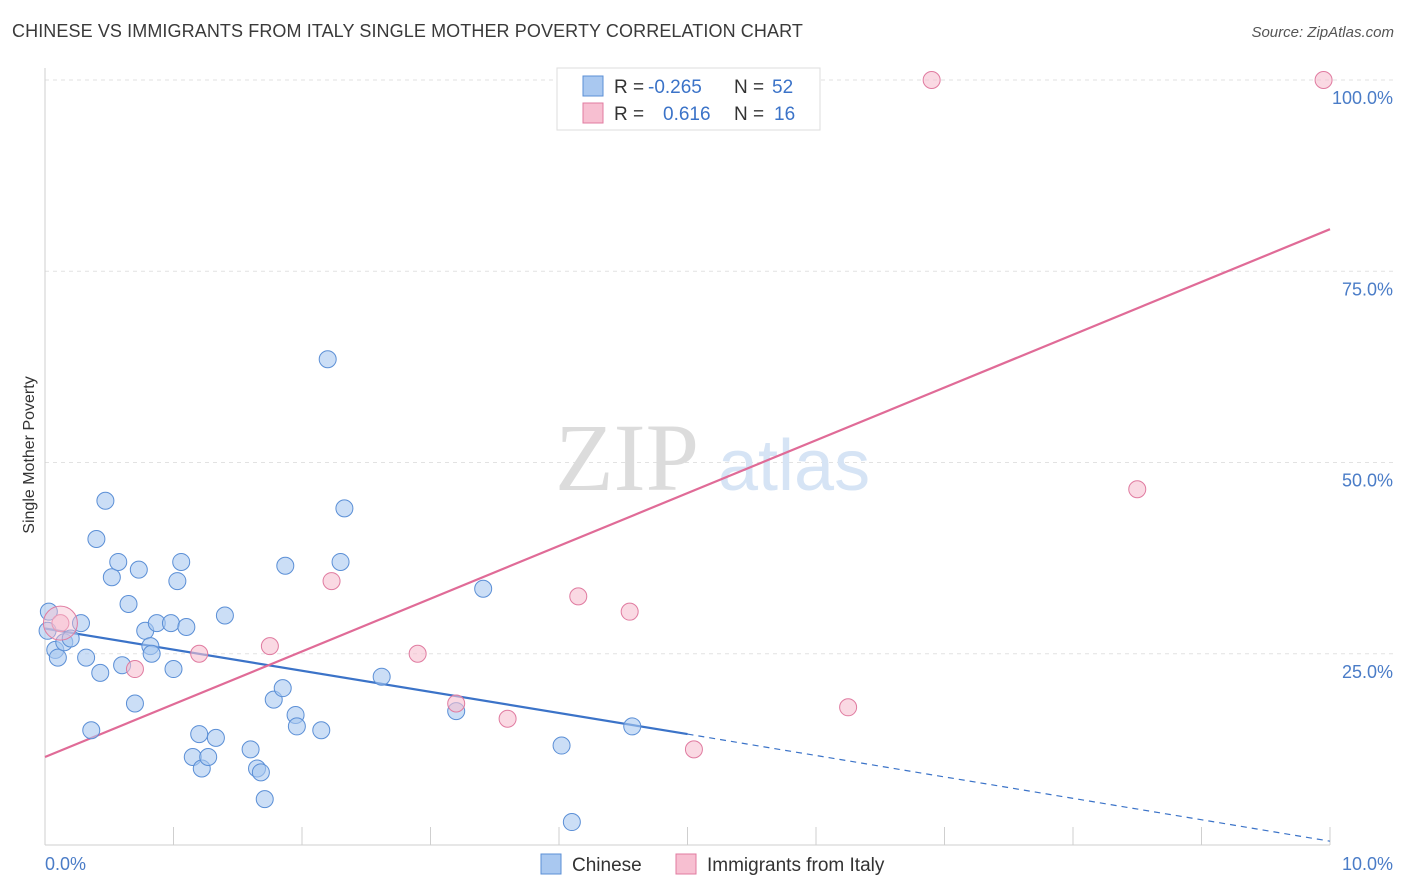 The height and width of the screenshot is (892, 1406). What do you see at coordinates (687, 114) in the screenshot?
I see `legend-r-value: 0.616` at bounding box center [687, 114].